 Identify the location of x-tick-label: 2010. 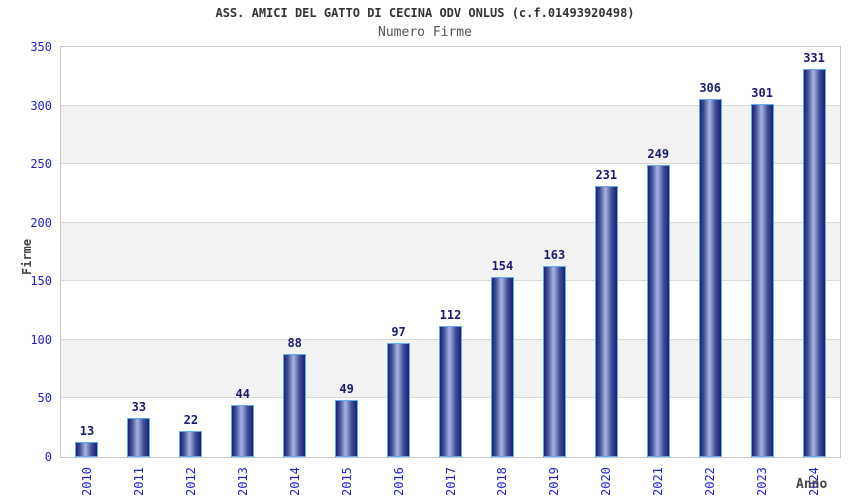
(86, 481).